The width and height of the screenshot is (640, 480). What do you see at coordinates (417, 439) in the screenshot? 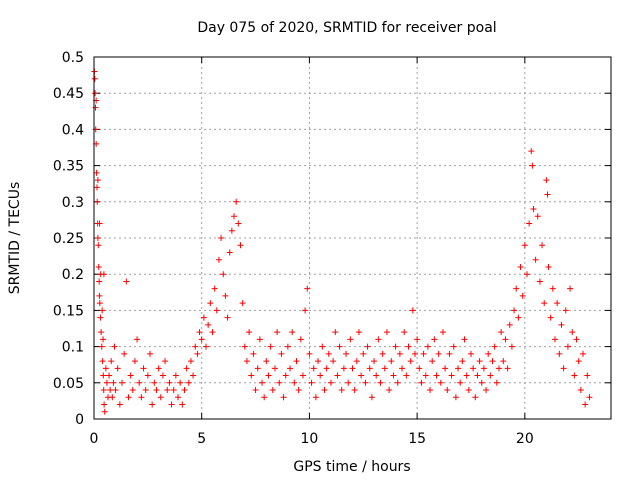
I see `x-tick-label: 15` at bounding box center [417, 439].